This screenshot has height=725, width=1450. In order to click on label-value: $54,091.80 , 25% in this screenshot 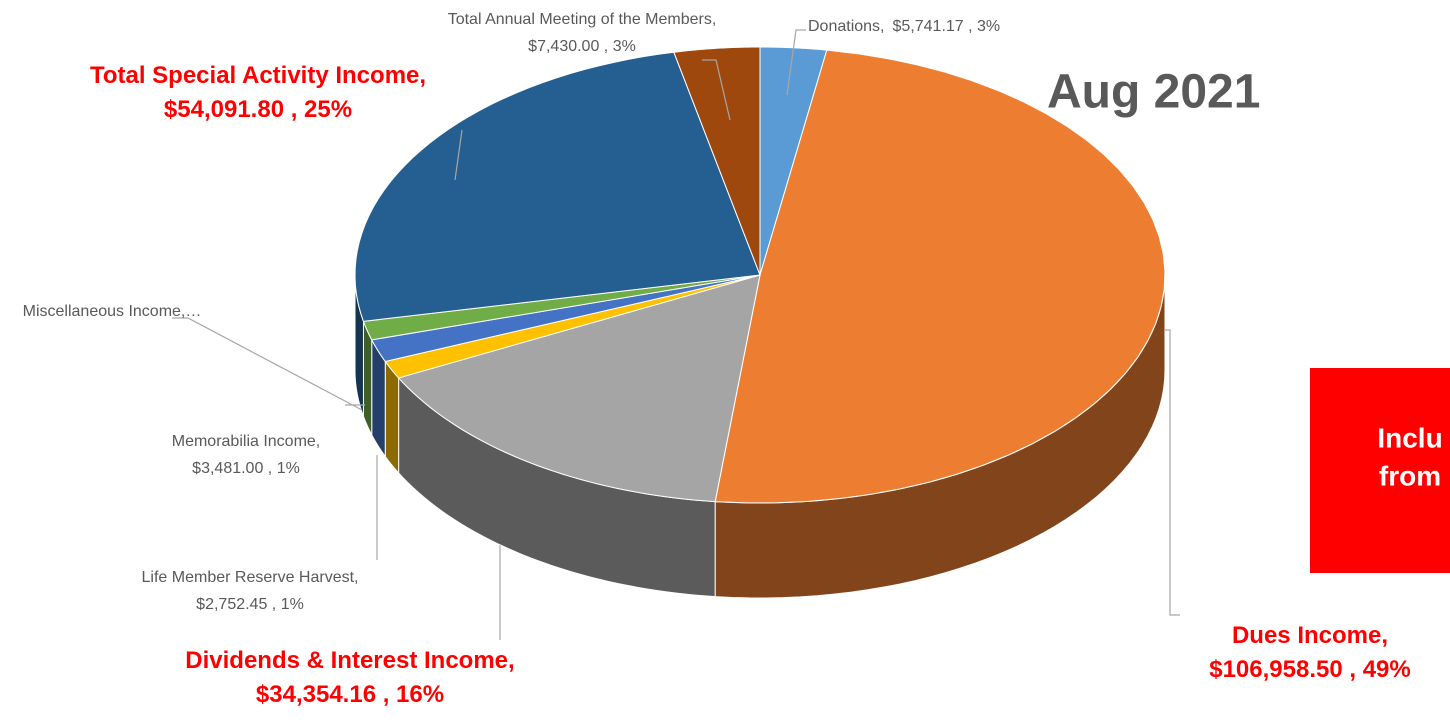, I will do `click(258, 109)`.